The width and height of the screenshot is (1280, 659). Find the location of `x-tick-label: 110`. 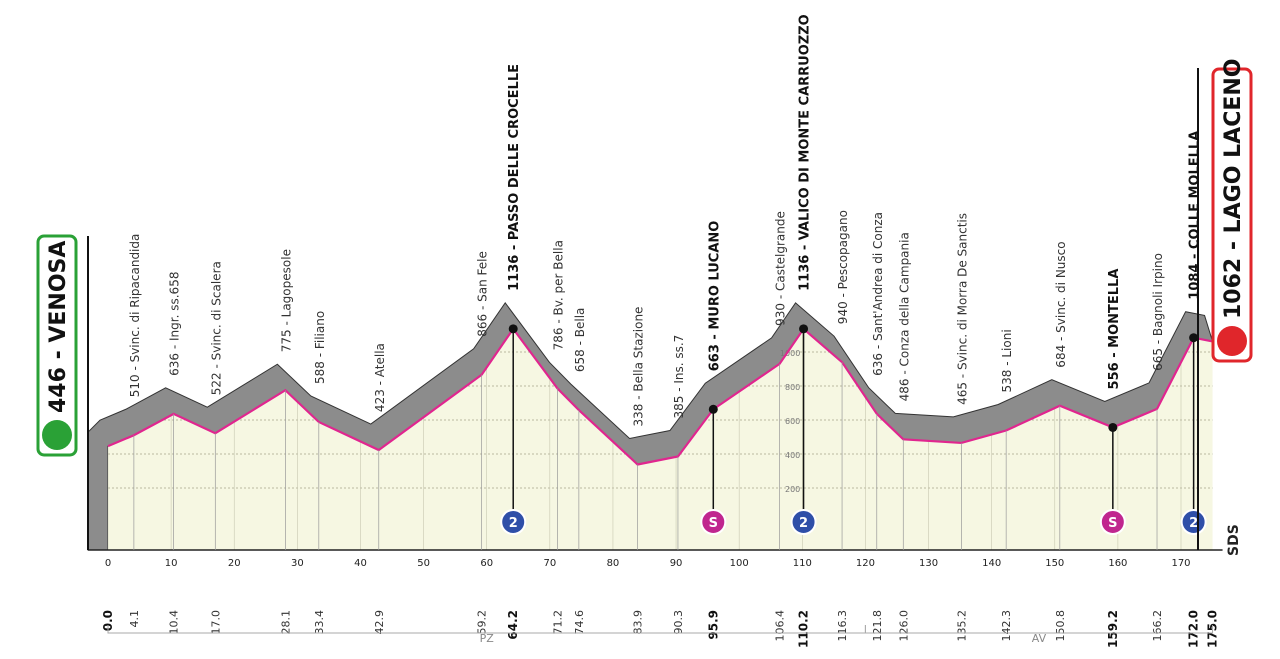

x-tick-label: 110 is located at coordinates (802, 563).